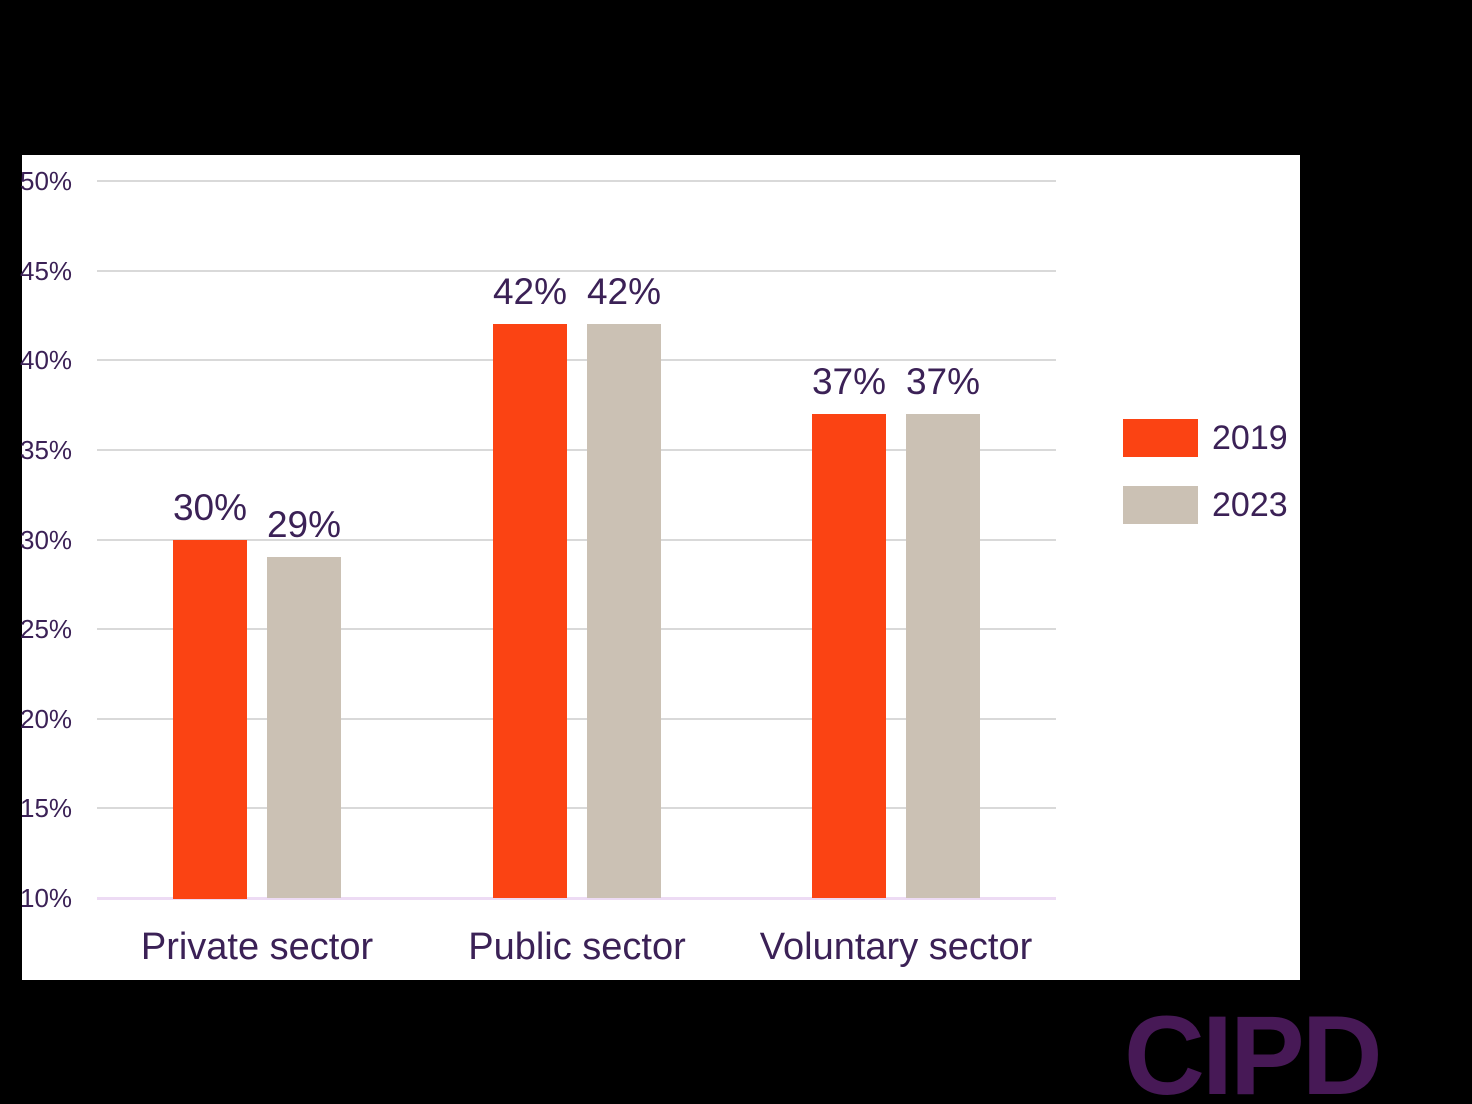  What do you see at coordinates (530, 611) in the screenshot?
I see `bar-2019-public-sector` at bounding box center [530, 611].